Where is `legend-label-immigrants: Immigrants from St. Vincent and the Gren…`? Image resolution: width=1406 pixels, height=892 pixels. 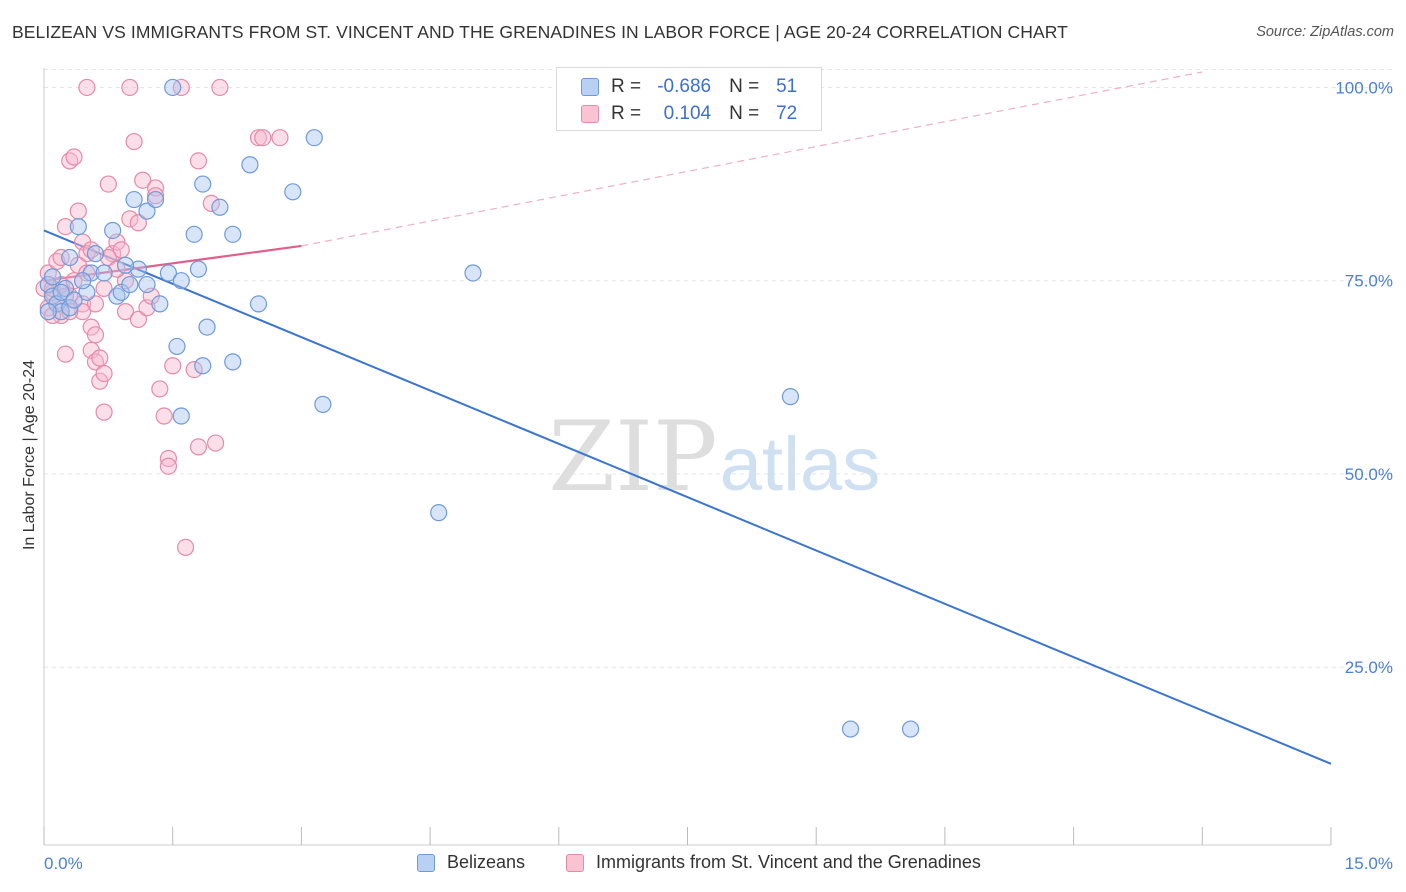 legend-label-immigrants: Immigrants from St. Vincent and the Gren… is located at coordinates (788, 862).